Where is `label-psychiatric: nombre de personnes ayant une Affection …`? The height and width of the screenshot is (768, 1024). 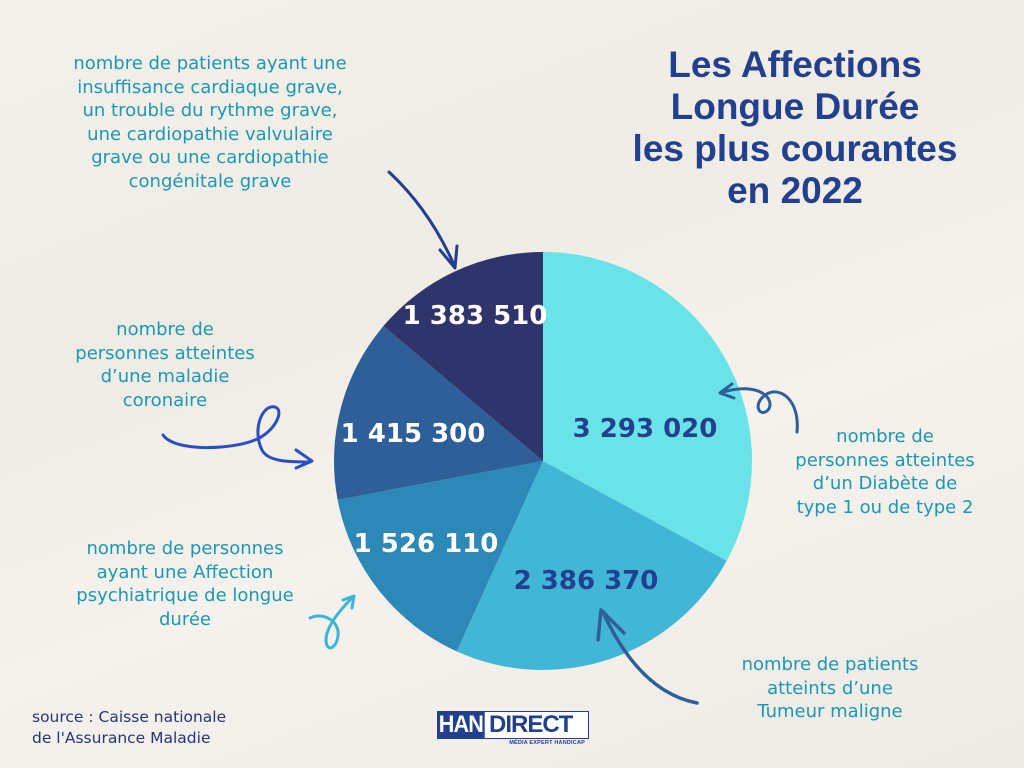 label-psychiatric: nombre de personnes ayant une Affection … is located at coordinates (185, 584).